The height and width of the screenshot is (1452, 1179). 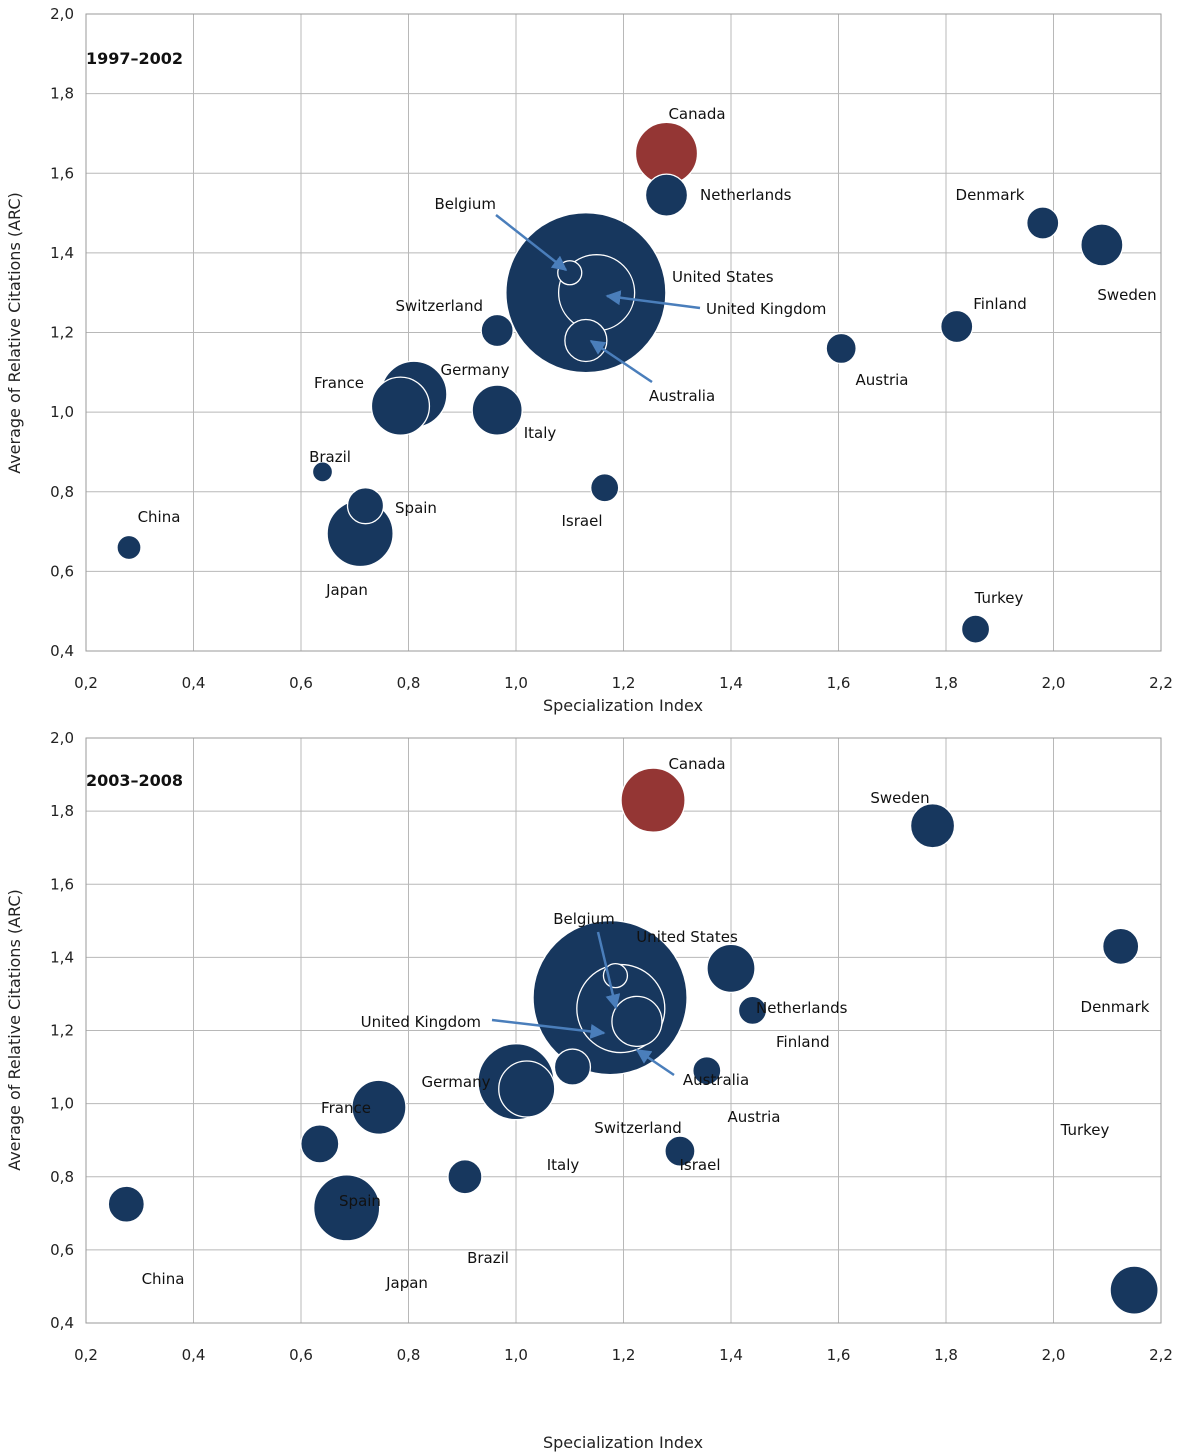 I want to click on label-united-states: United States, so click(x=723, y=277).